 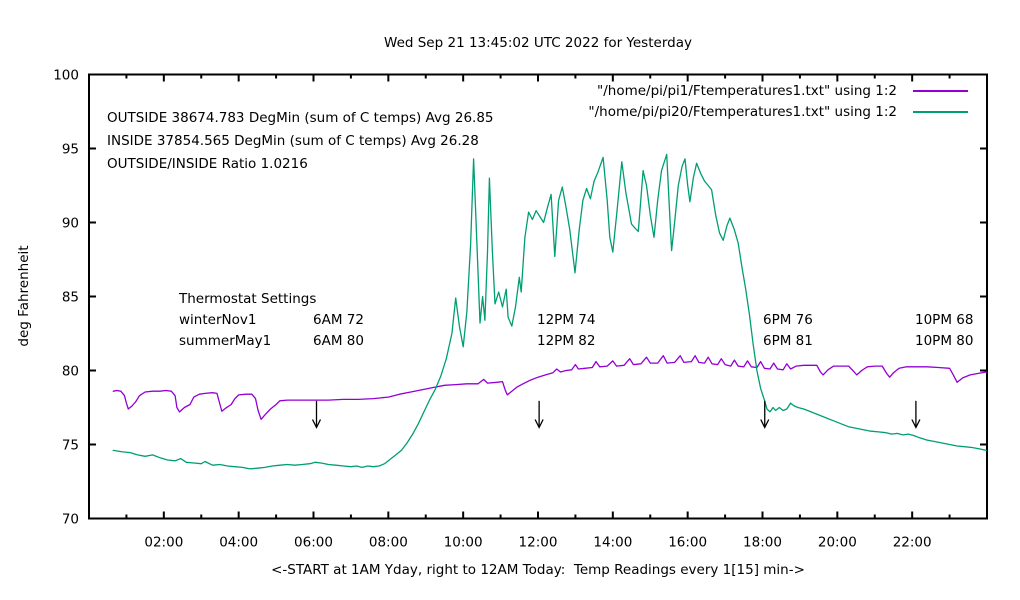 What do you see at coordinates (218, 320) in the screenshot?
I see `thermostat-row-winter-label: winterNov1` at bounding box center [218, 320].